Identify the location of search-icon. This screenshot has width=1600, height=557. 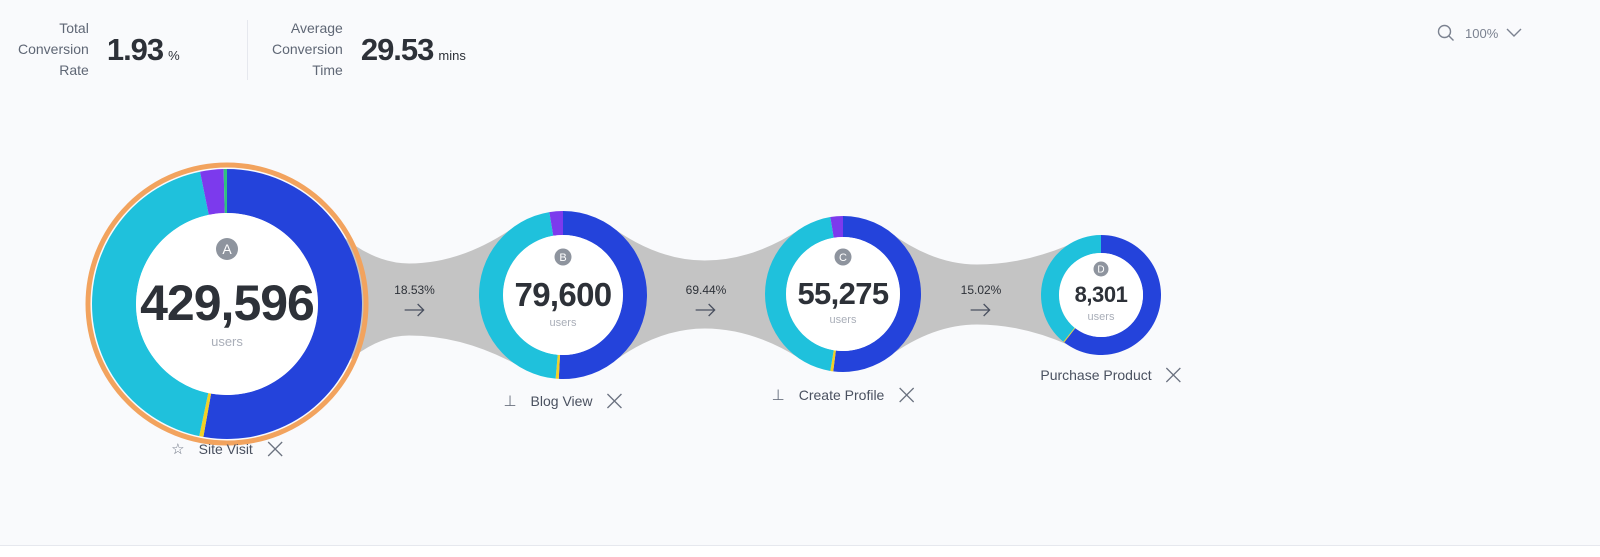
(1445, 32).